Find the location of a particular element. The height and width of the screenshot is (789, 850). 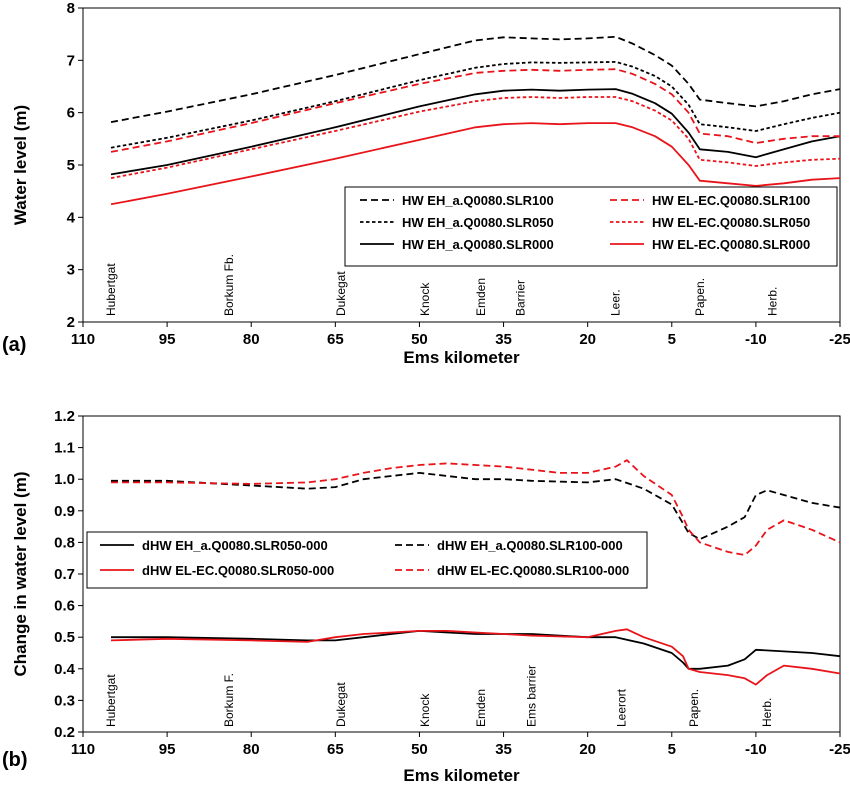

y-tick-label: 0.7 is located at coordinates (64, 574).